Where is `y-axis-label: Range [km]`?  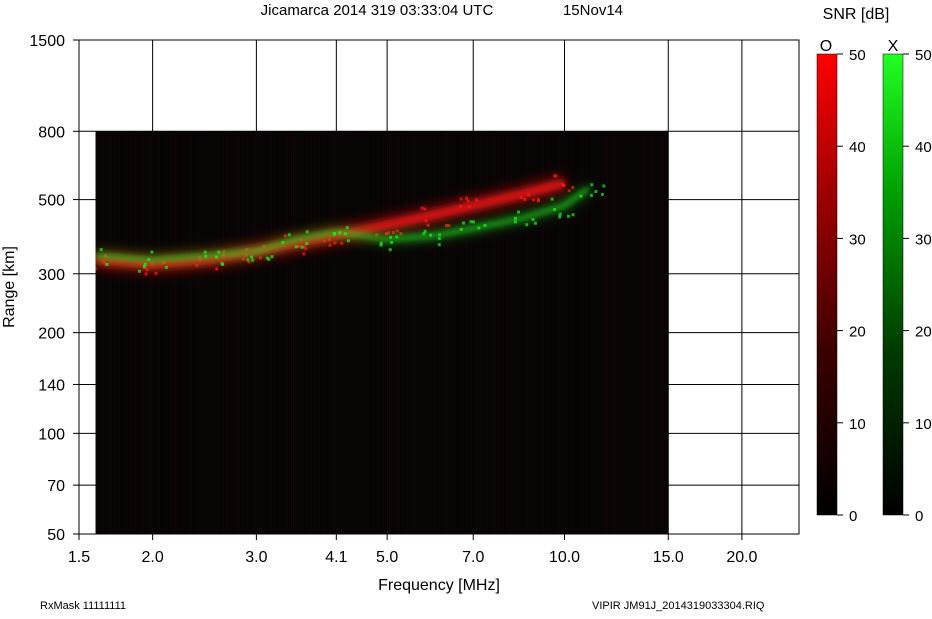 y-axis-label: Range [km] is located at coordinates (9, 287).